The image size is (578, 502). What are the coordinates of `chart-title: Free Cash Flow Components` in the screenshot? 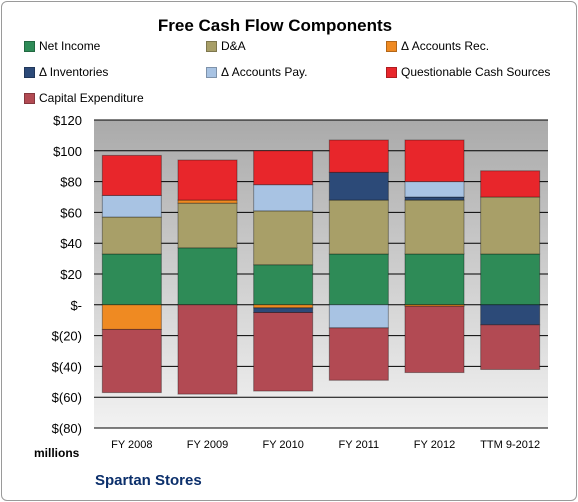 It's located at (275, 25).